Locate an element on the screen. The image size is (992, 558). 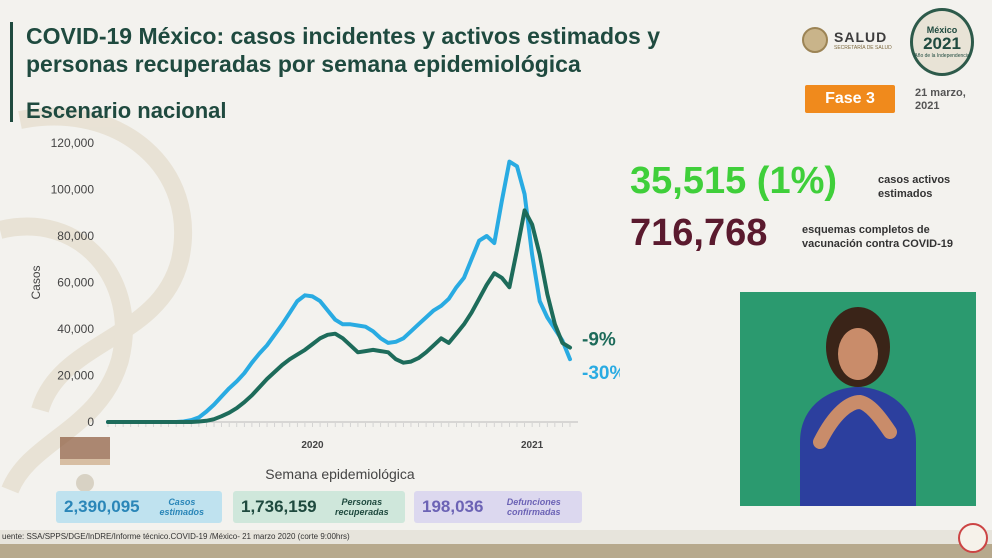
recovered-box: 1,736,159 Personas recuperadas is located at coordinates (319, 507).